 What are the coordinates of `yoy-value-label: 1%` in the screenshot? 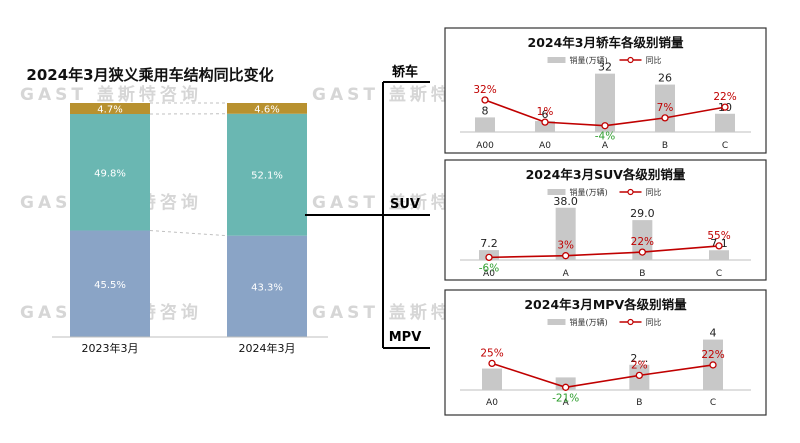 It's located at (545, 112).